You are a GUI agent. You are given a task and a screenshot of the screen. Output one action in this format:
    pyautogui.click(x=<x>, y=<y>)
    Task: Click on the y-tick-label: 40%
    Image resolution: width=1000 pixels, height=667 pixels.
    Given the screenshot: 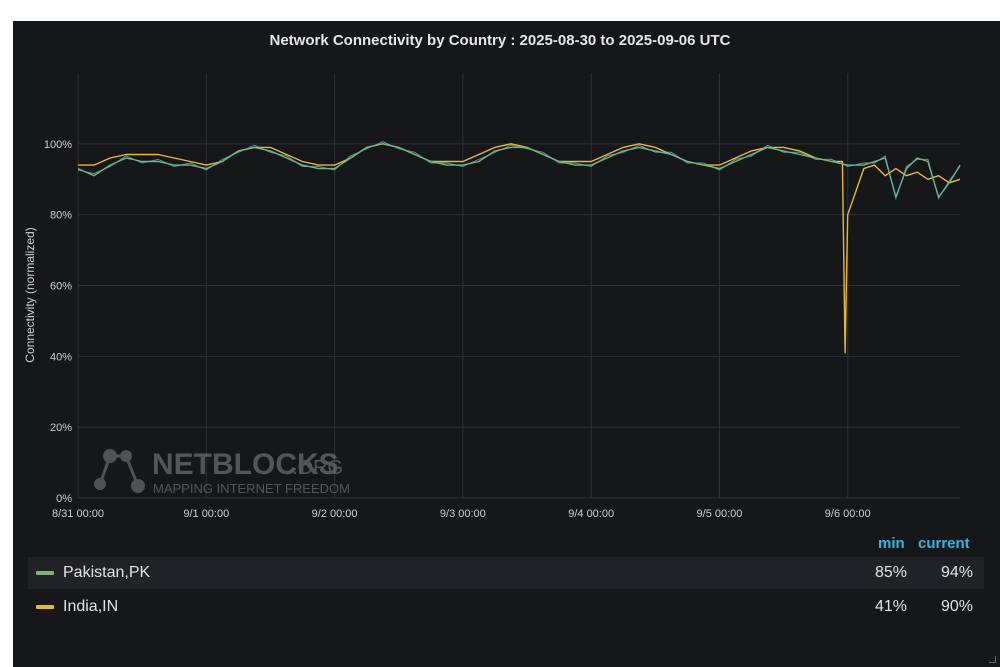 What is the action you would take?
    pyautogui.click(x=61, y=357)
    